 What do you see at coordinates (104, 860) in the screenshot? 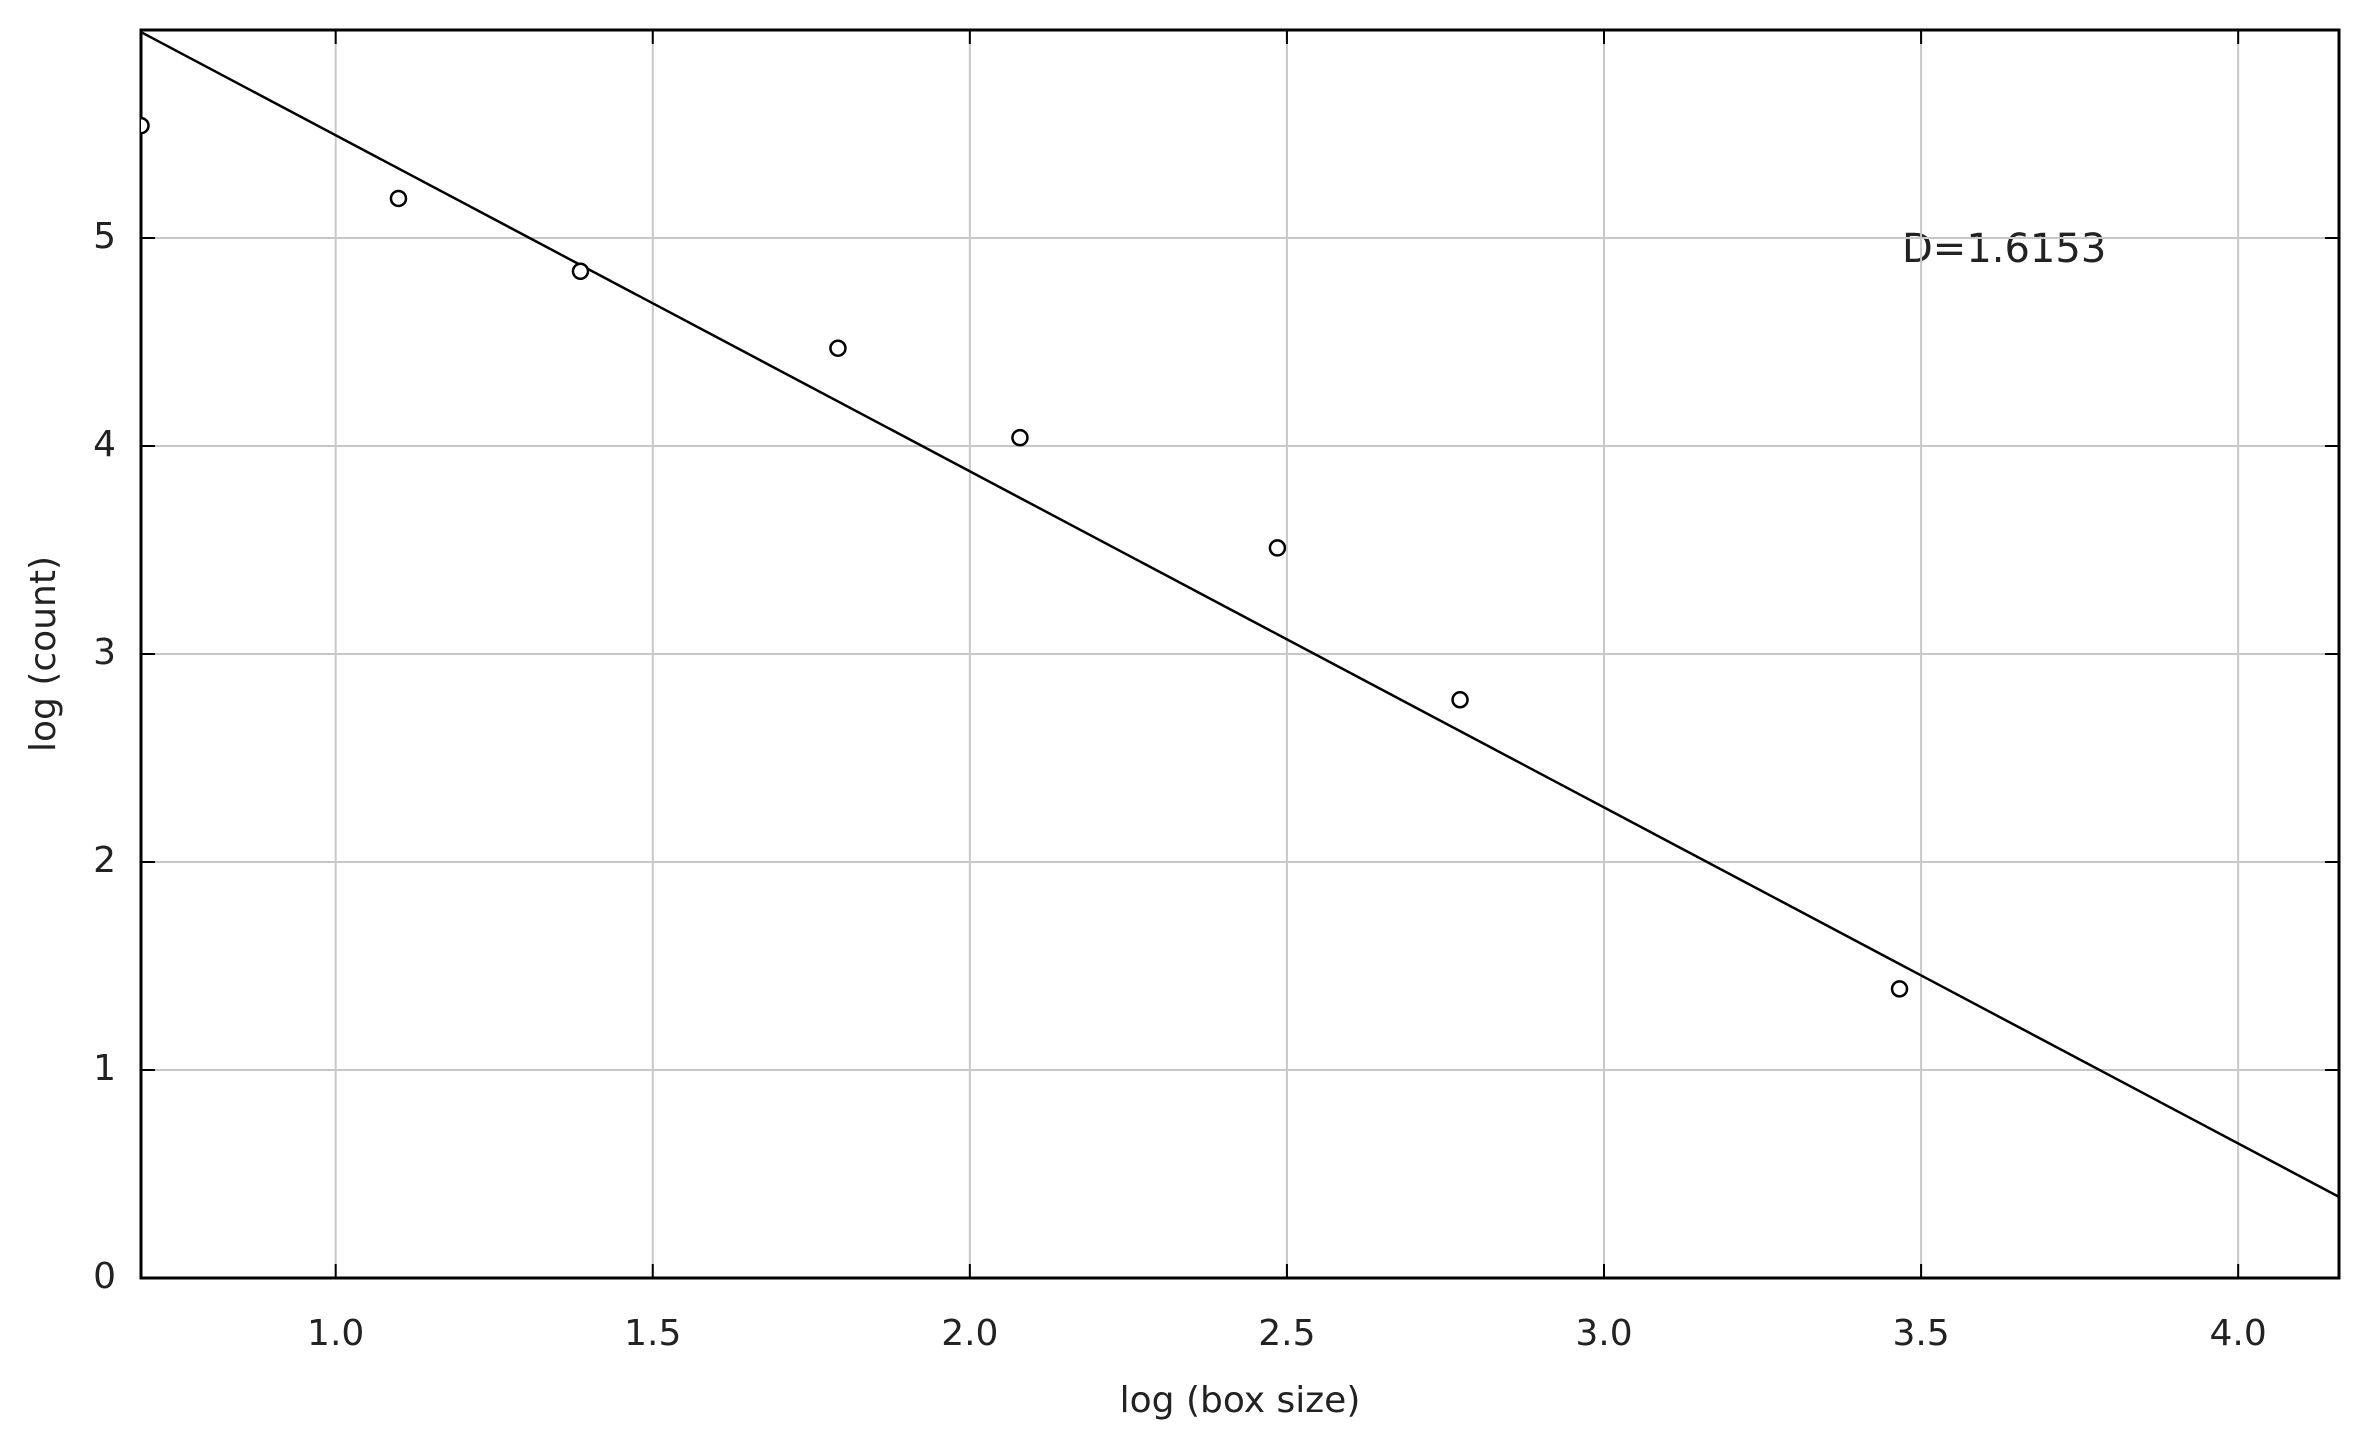
I see `y-tick-label: 2` at bounding box center [104, 860].